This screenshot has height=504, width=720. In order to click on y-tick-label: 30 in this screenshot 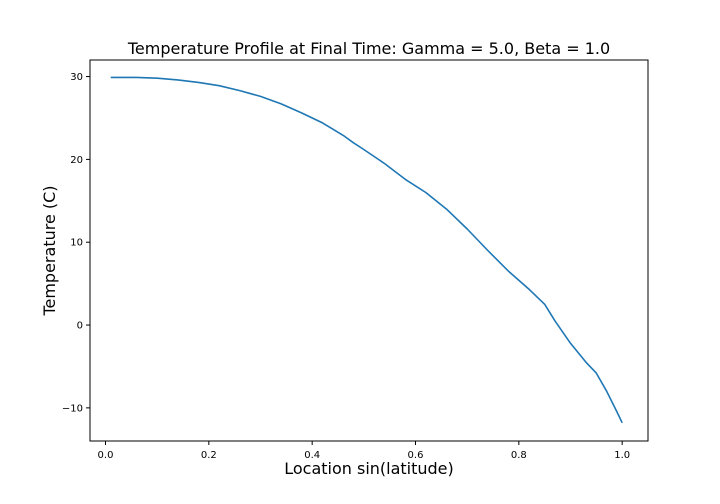, I will do `click(76, 77)`.